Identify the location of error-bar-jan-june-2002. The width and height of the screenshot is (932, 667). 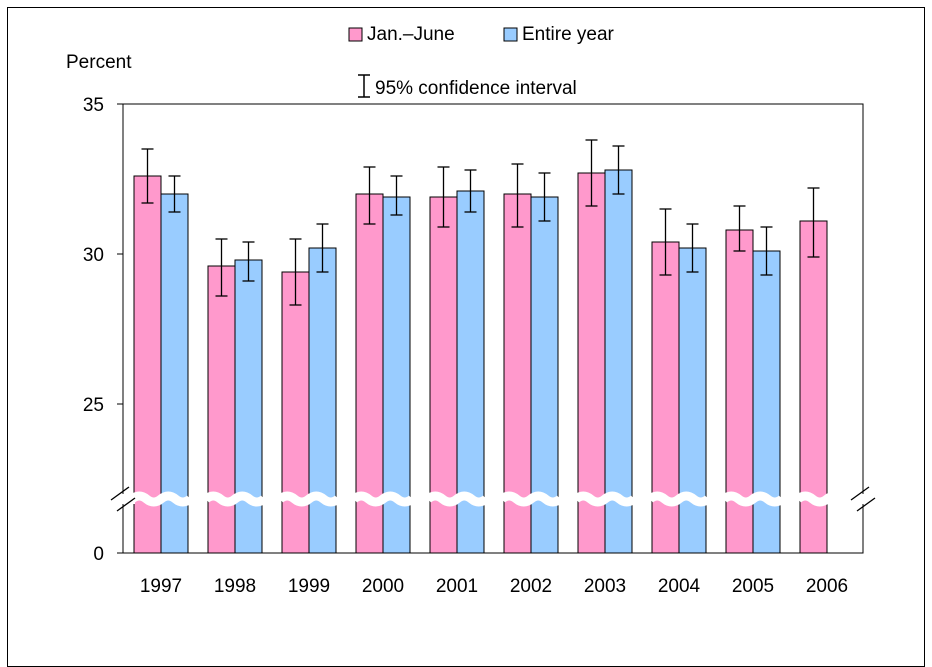
(517, 195).